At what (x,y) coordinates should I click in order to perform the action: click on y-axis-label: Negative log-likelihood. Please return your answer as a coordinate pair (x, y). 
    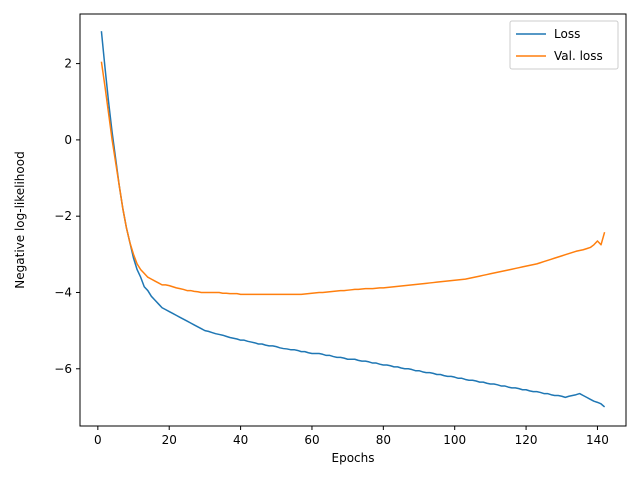
    Looking at the image, I should click on (20, 219).